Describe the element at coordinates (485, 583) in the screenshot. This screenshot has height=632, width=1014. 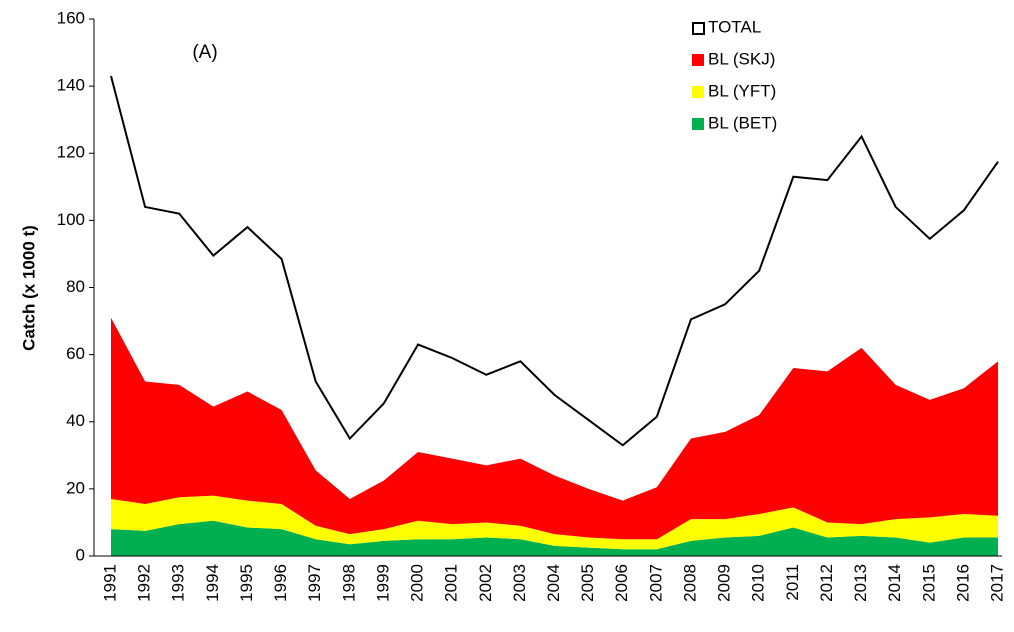
I see `x-tick-label: 2002` at that location.